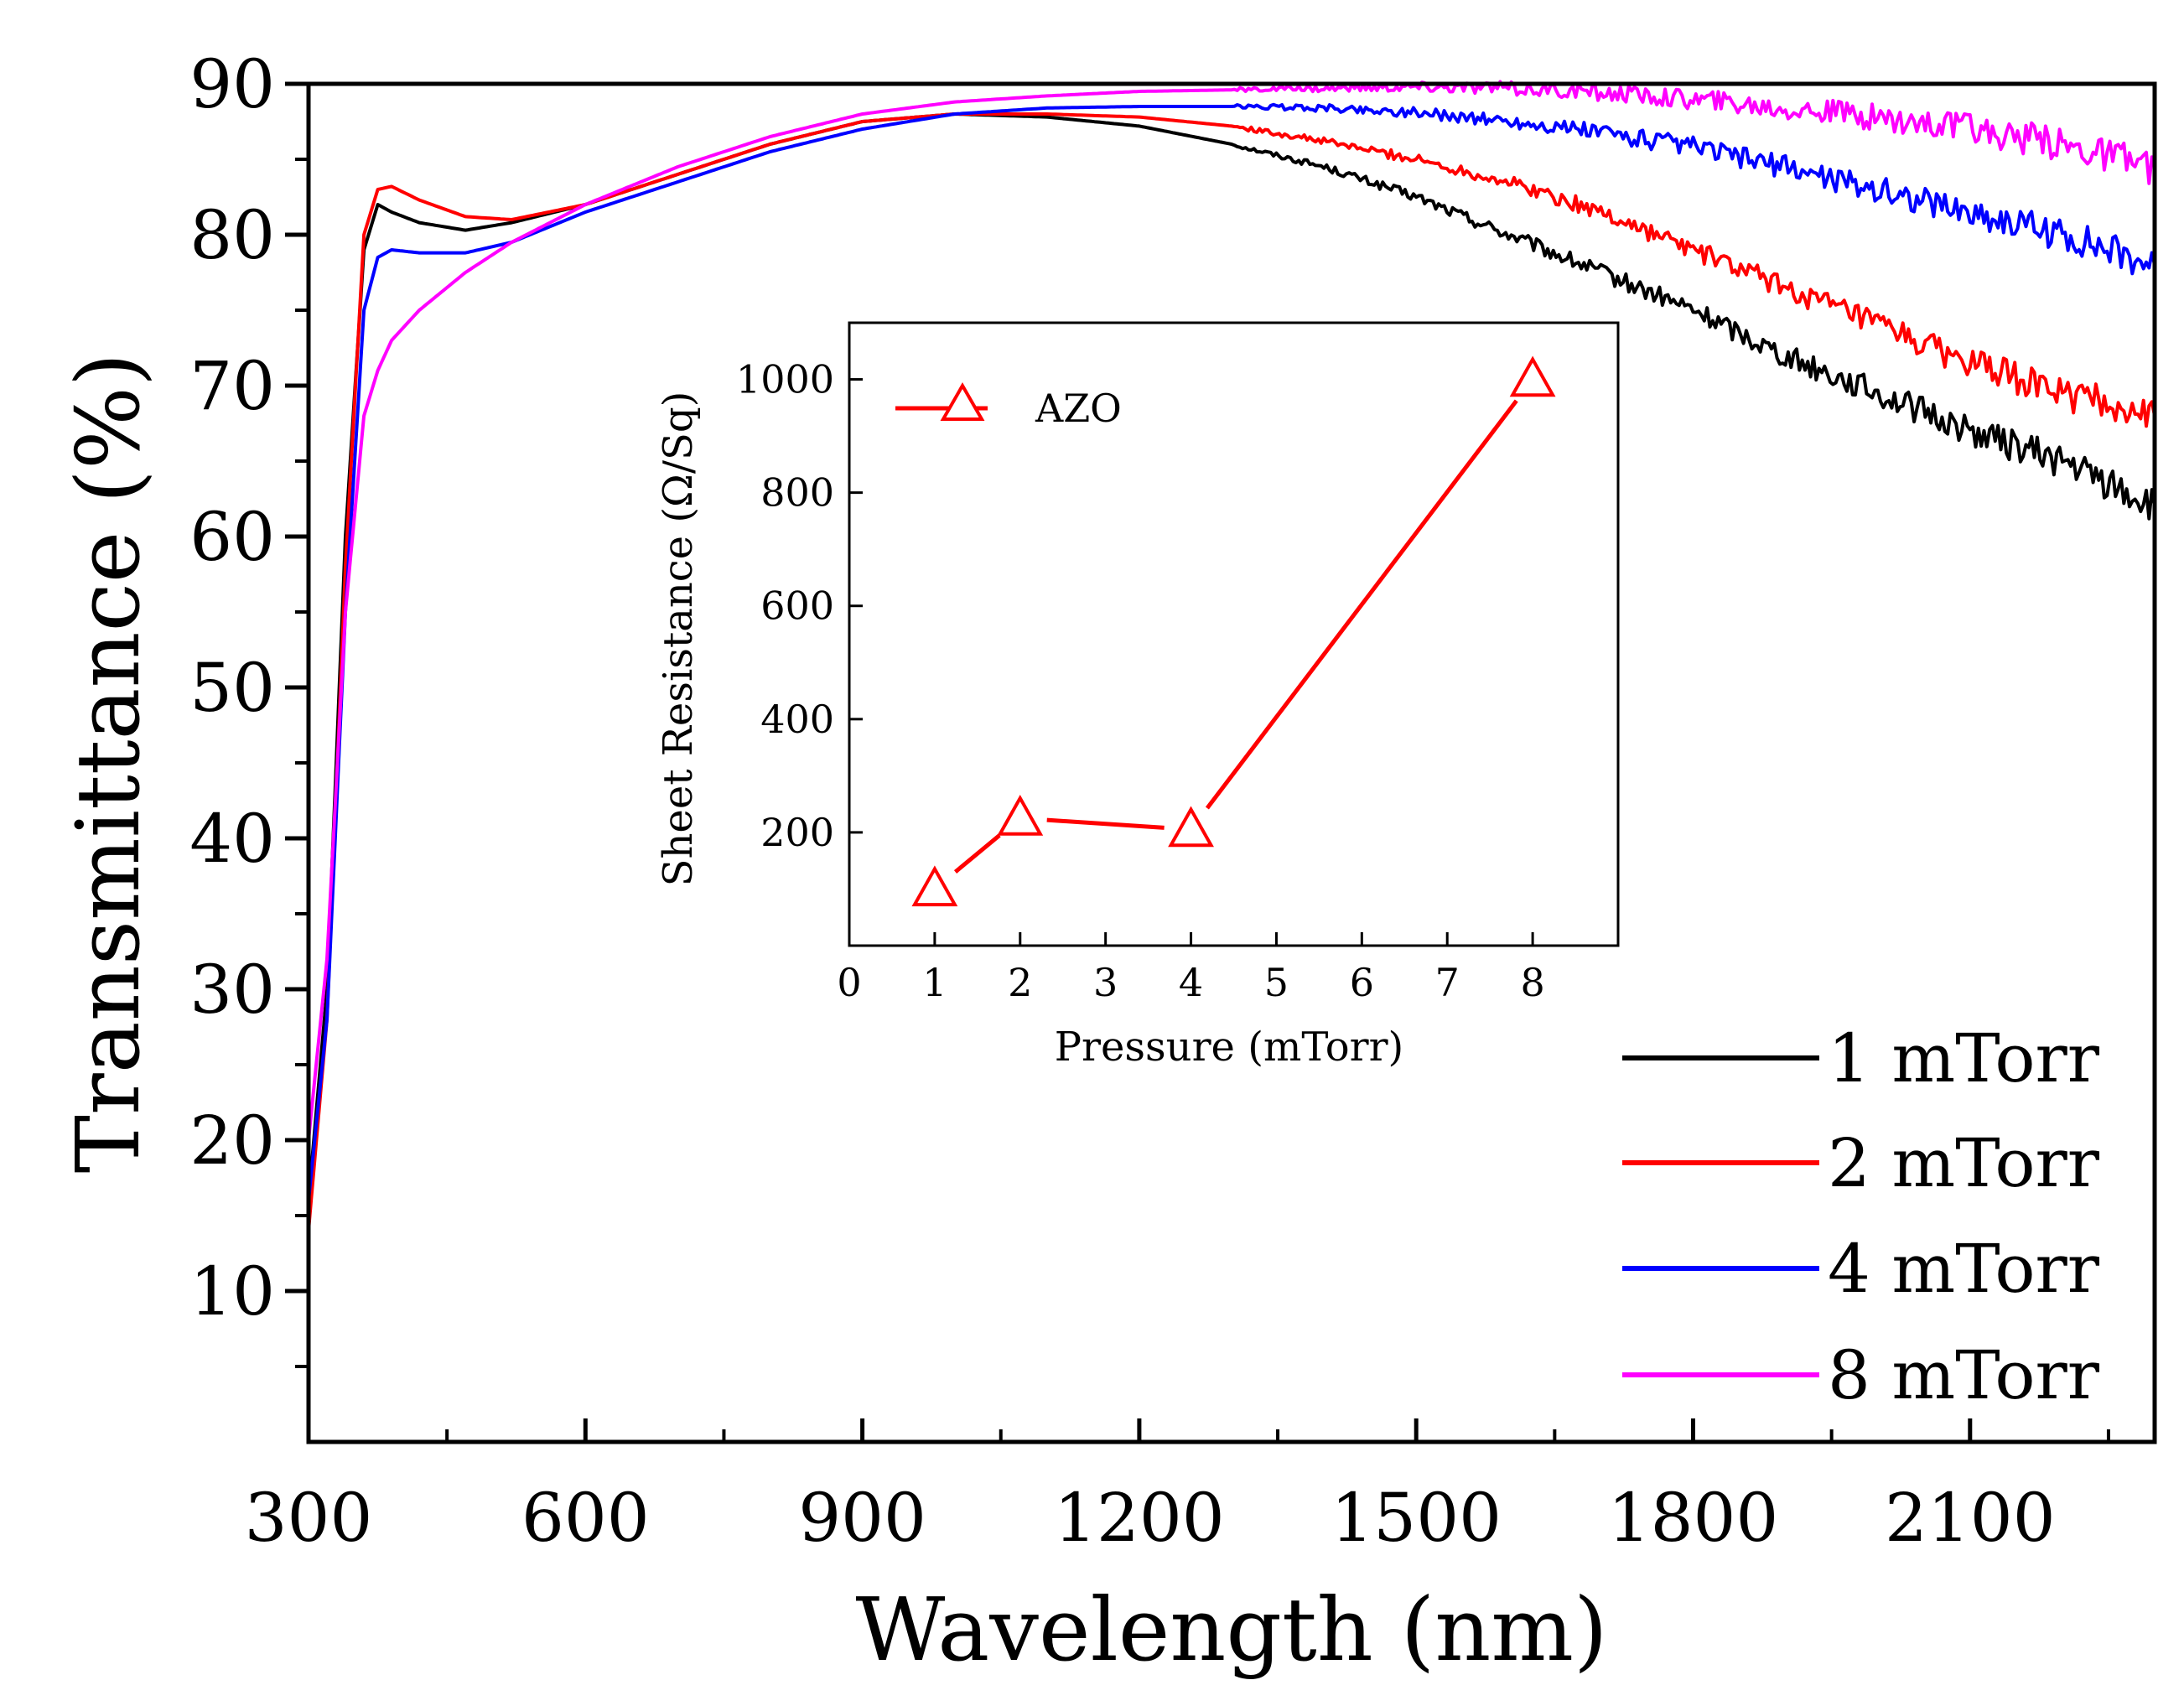 The image size is (2184, 1706). Describe the element at coordinates (1964, 1058) in the screenshot. I see `legend-label-1: 1 mTorr` at that location.